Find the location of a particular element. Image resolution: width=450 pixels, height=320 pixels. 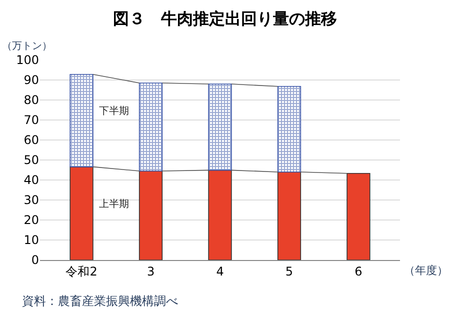

y-tick-label: 30 is located at coordinates (31, 200).